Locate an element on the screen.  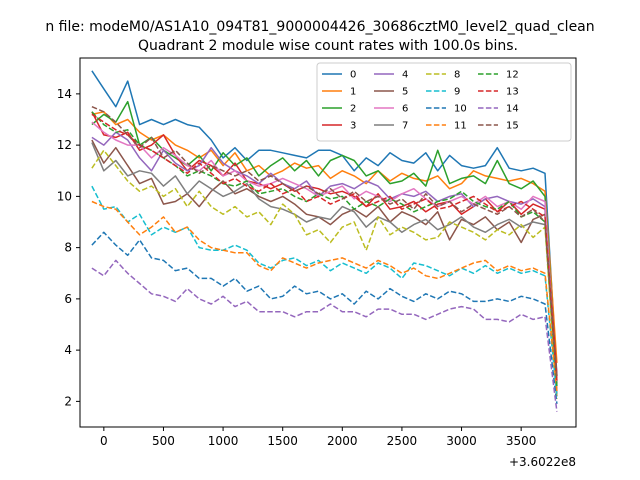
x-tick-label: 2000 is located at coordinates (342, 441).